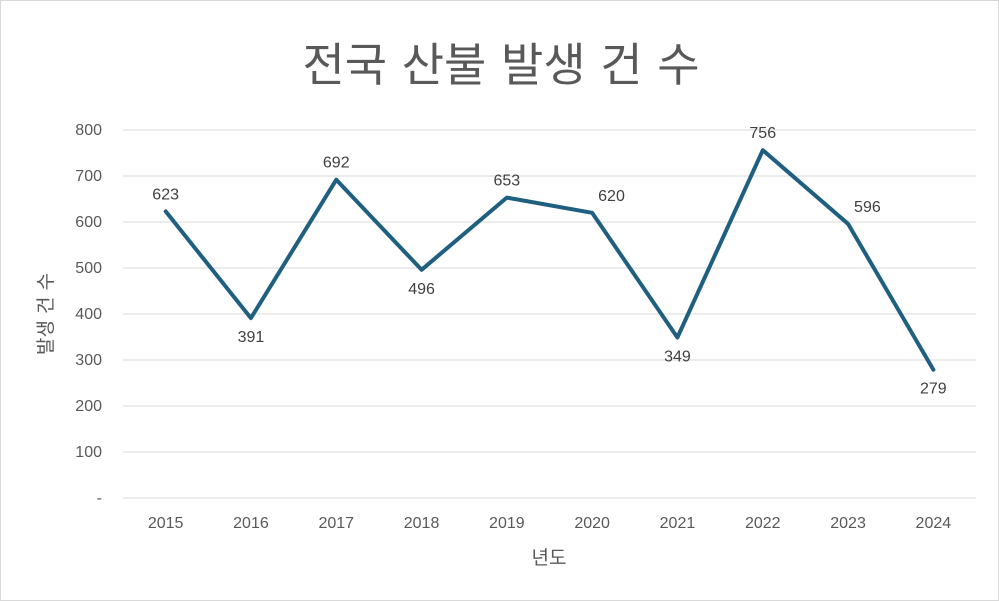 The height and width of the screenshot is (601, 999). Describe the element at coordinates (549, 558) in the screenshot. I see `x-axis-label: 년도` at that location.